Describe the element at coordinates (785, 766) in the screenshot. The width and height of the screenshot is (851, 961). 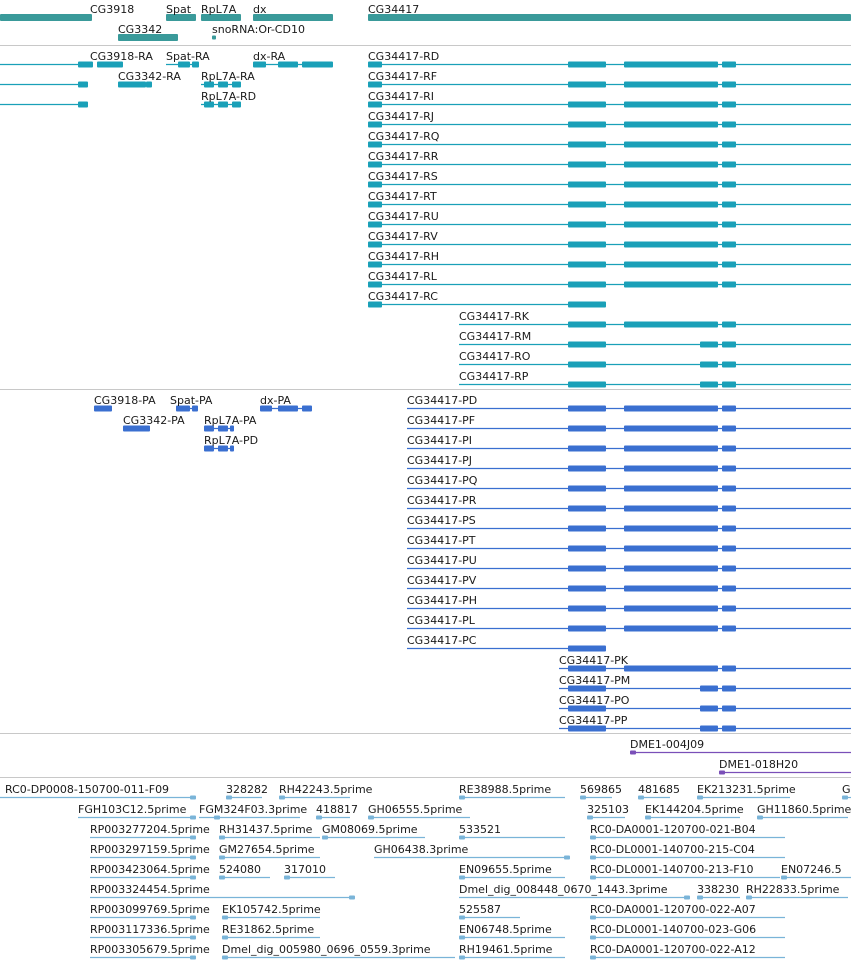
I see `feature-dme1-018h20: DME1-018H20` at that location.